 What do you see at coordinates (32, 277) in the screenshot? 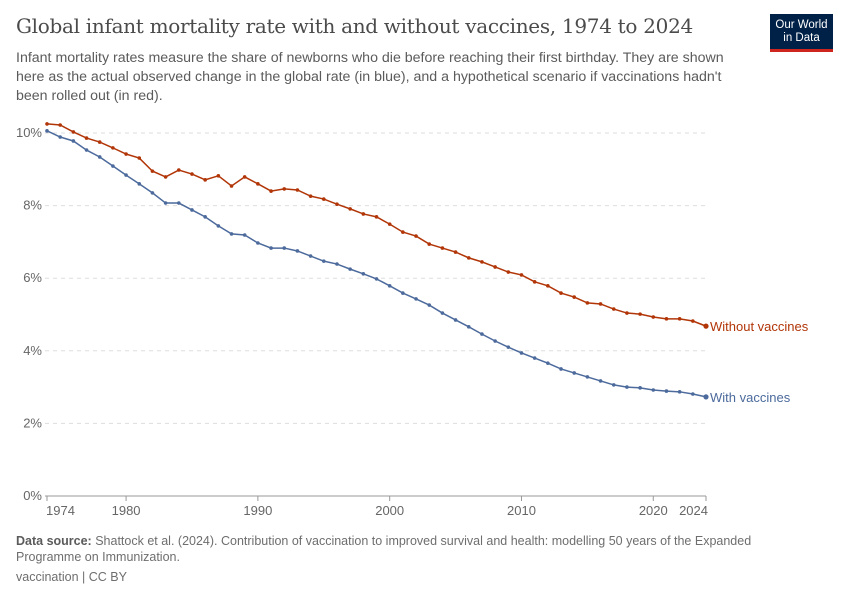
I see `y-tick-label: 6%` at bounding box center [32, 277].